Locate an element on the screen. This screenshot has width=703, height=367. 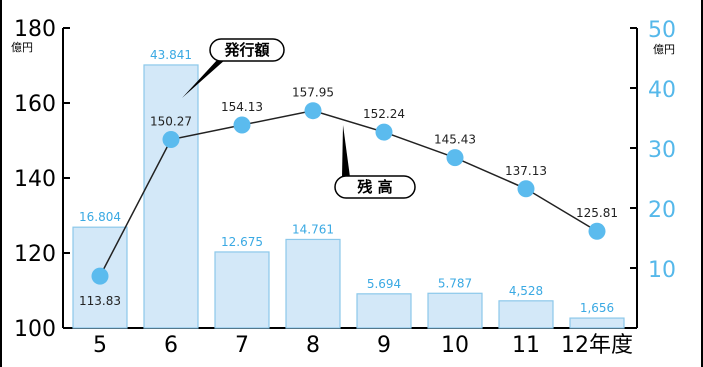
line-value-label: 152.24 is located at coordinates (384, 114).